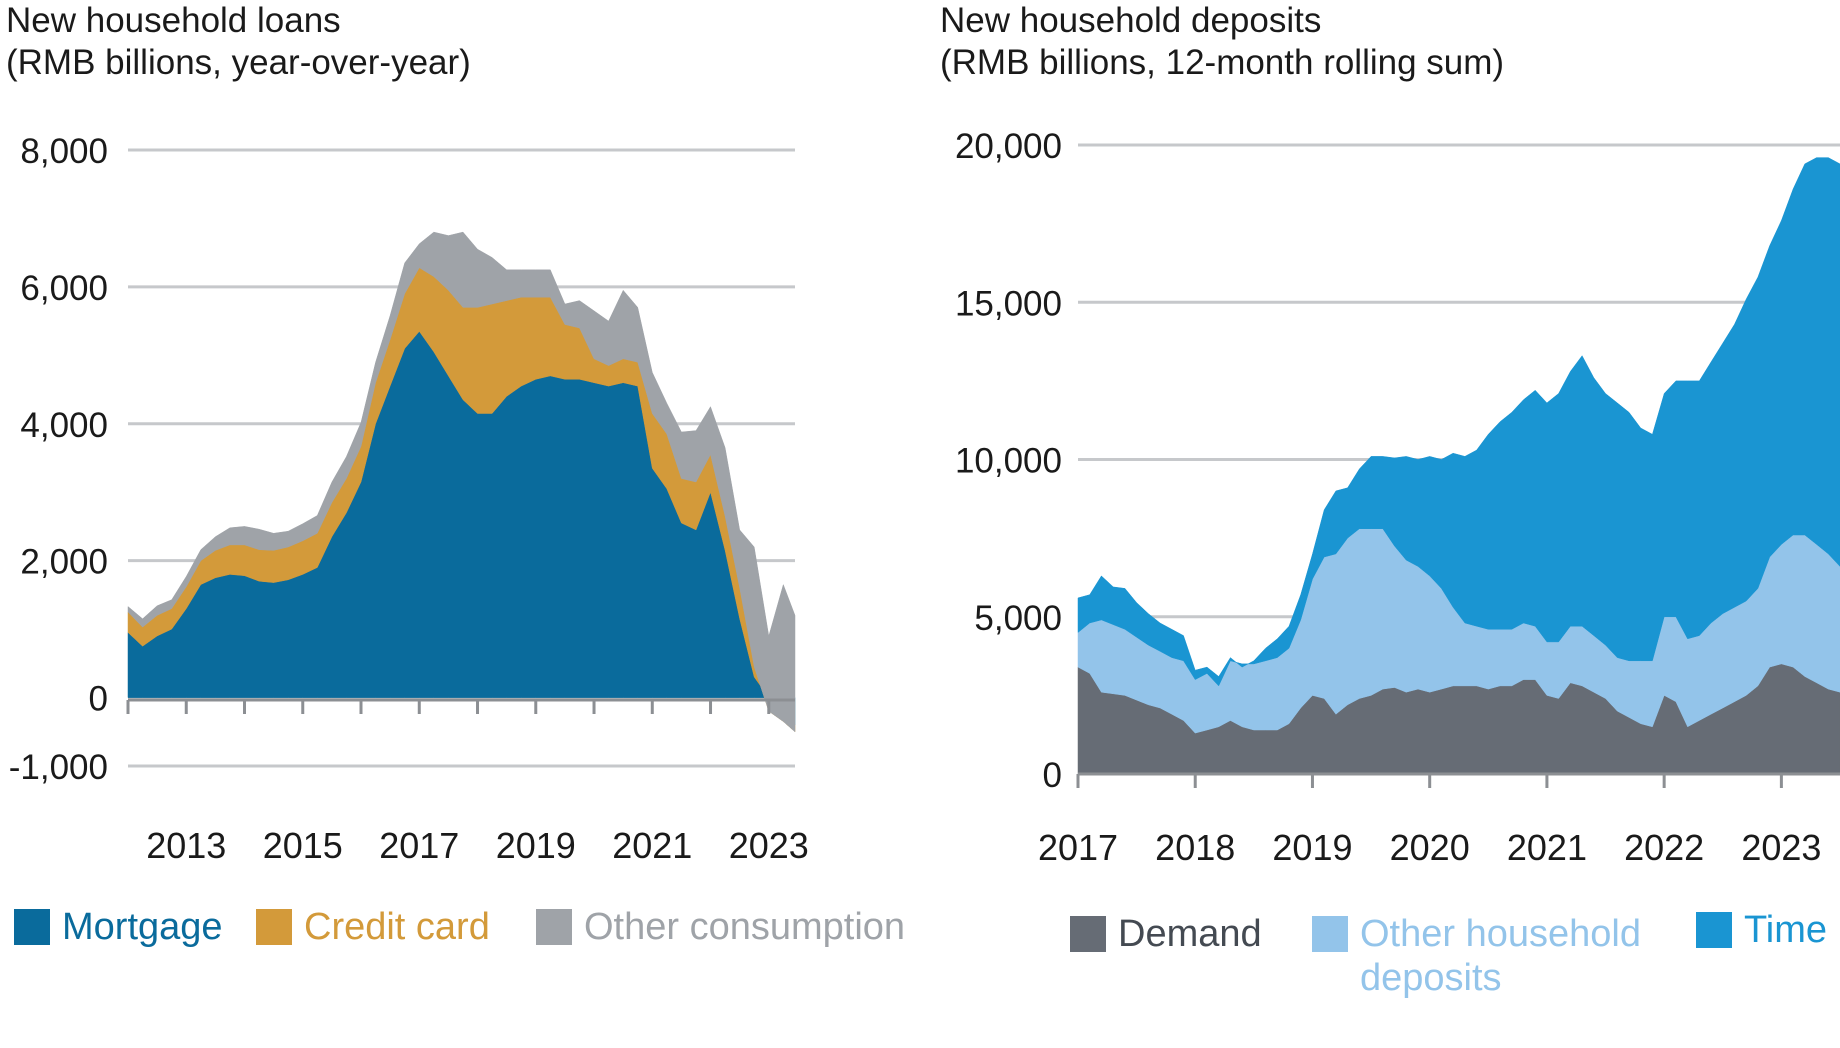  What do you see at coordinates (64, 425) in the screenshot?
I see `y-tick-label: 4,000` at bounding box center [64, 425].